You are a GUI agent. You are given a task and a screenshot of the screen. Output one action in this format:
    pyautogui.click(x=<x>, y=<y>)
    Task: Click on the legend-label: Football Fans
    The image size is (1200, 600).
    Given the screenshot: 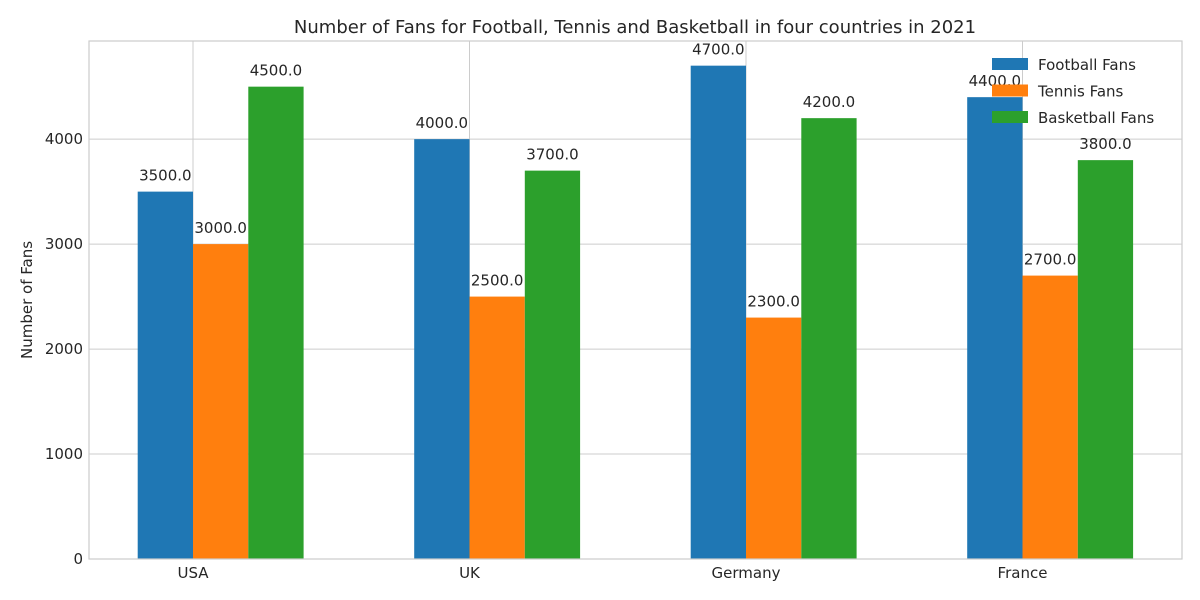 What is the action you would take?
    pyautogui.click(x=1087, y=65)
    